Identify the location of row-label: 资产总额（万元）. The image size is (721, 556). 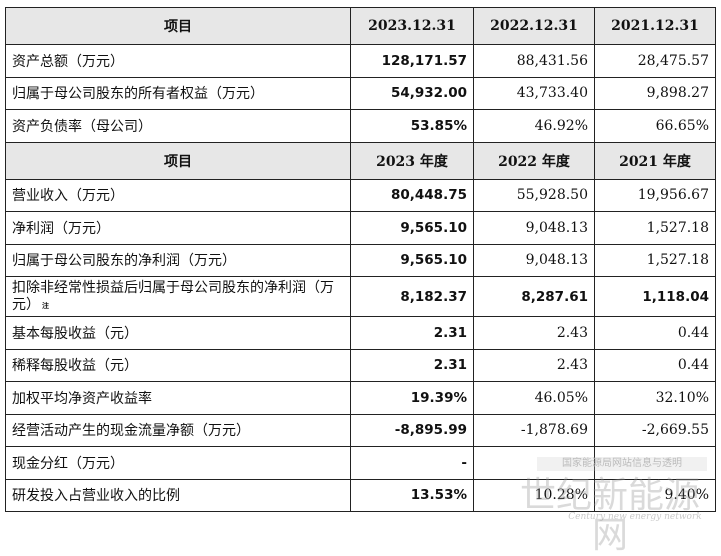
(178, 61).